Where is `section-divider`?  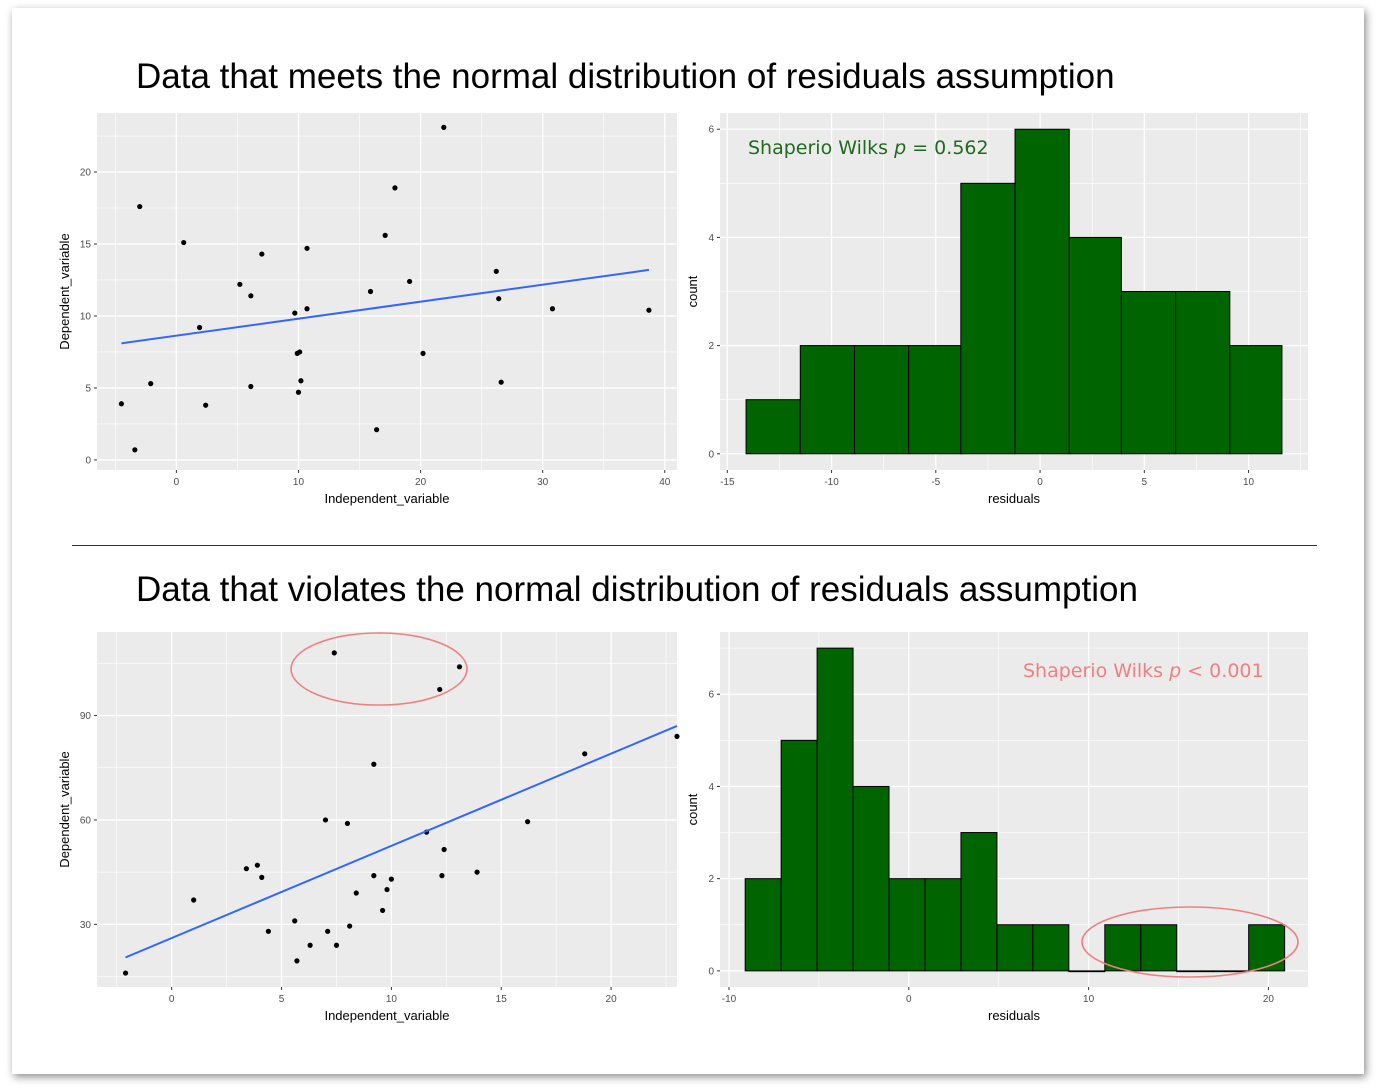 section-divider is located at coordinates (694, 545).